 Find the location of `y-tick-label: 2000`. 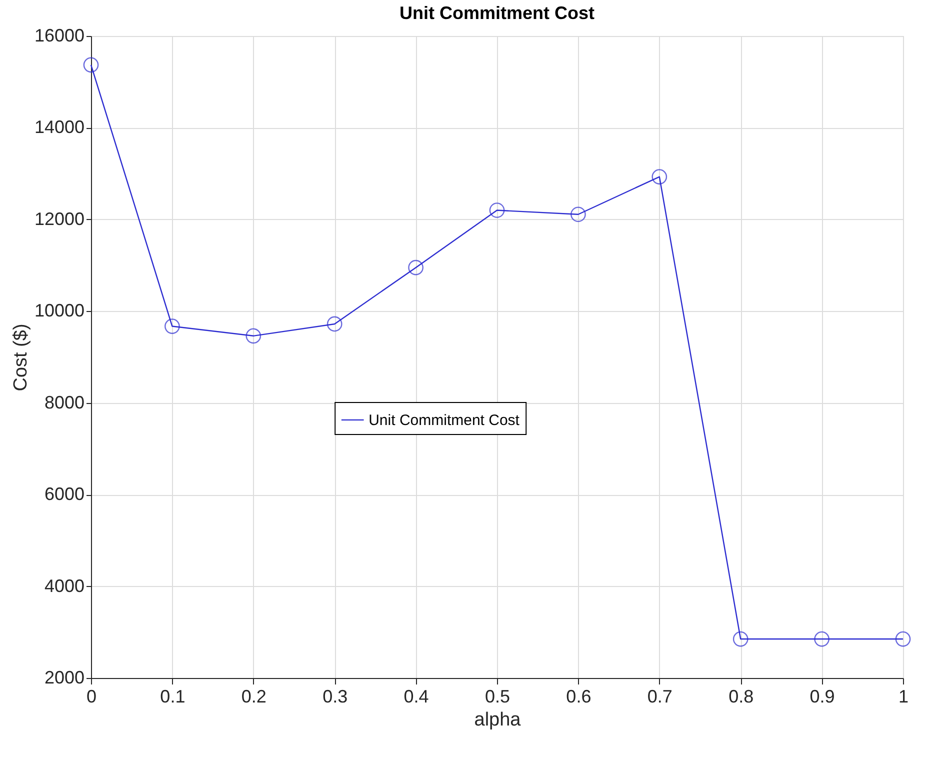

y-tick-label: 2000 is located at coordinates (64, 678).